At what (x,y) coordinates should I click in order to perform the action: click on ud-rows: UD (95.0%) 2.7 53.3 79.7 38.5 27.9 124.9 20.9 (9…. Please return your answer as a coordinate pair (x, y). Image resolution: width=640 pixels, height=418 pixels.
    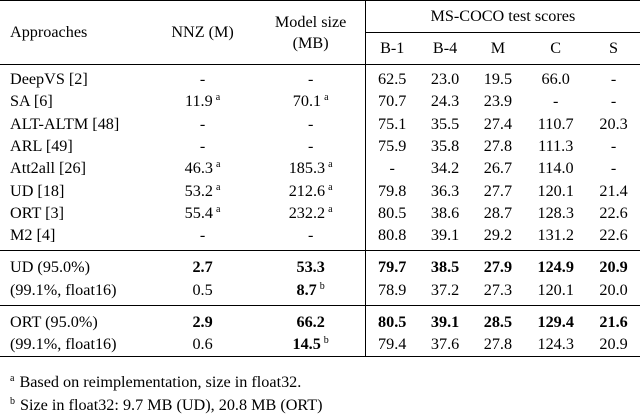
    Looking at the image, I should click on (320, 278).